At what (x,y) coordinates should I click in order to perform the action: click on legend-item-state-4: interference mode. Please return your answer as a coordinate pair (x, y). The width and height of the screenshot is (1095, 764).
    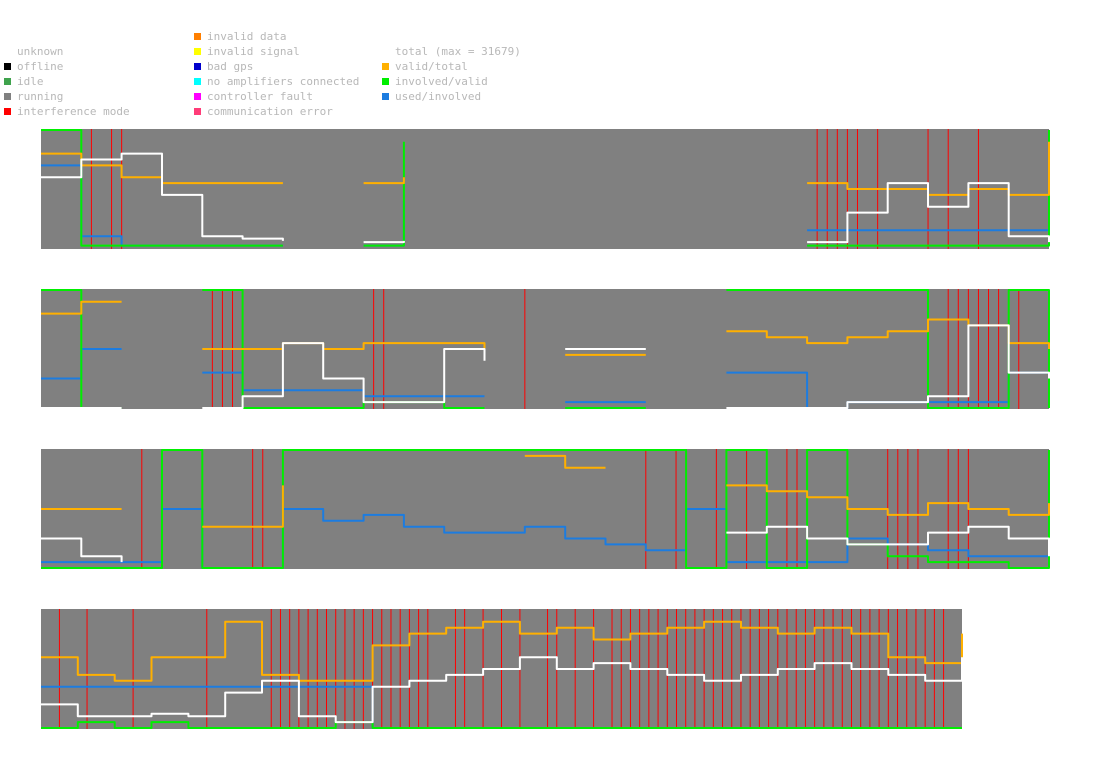
    Looking at the image, I should click on (67, 111).